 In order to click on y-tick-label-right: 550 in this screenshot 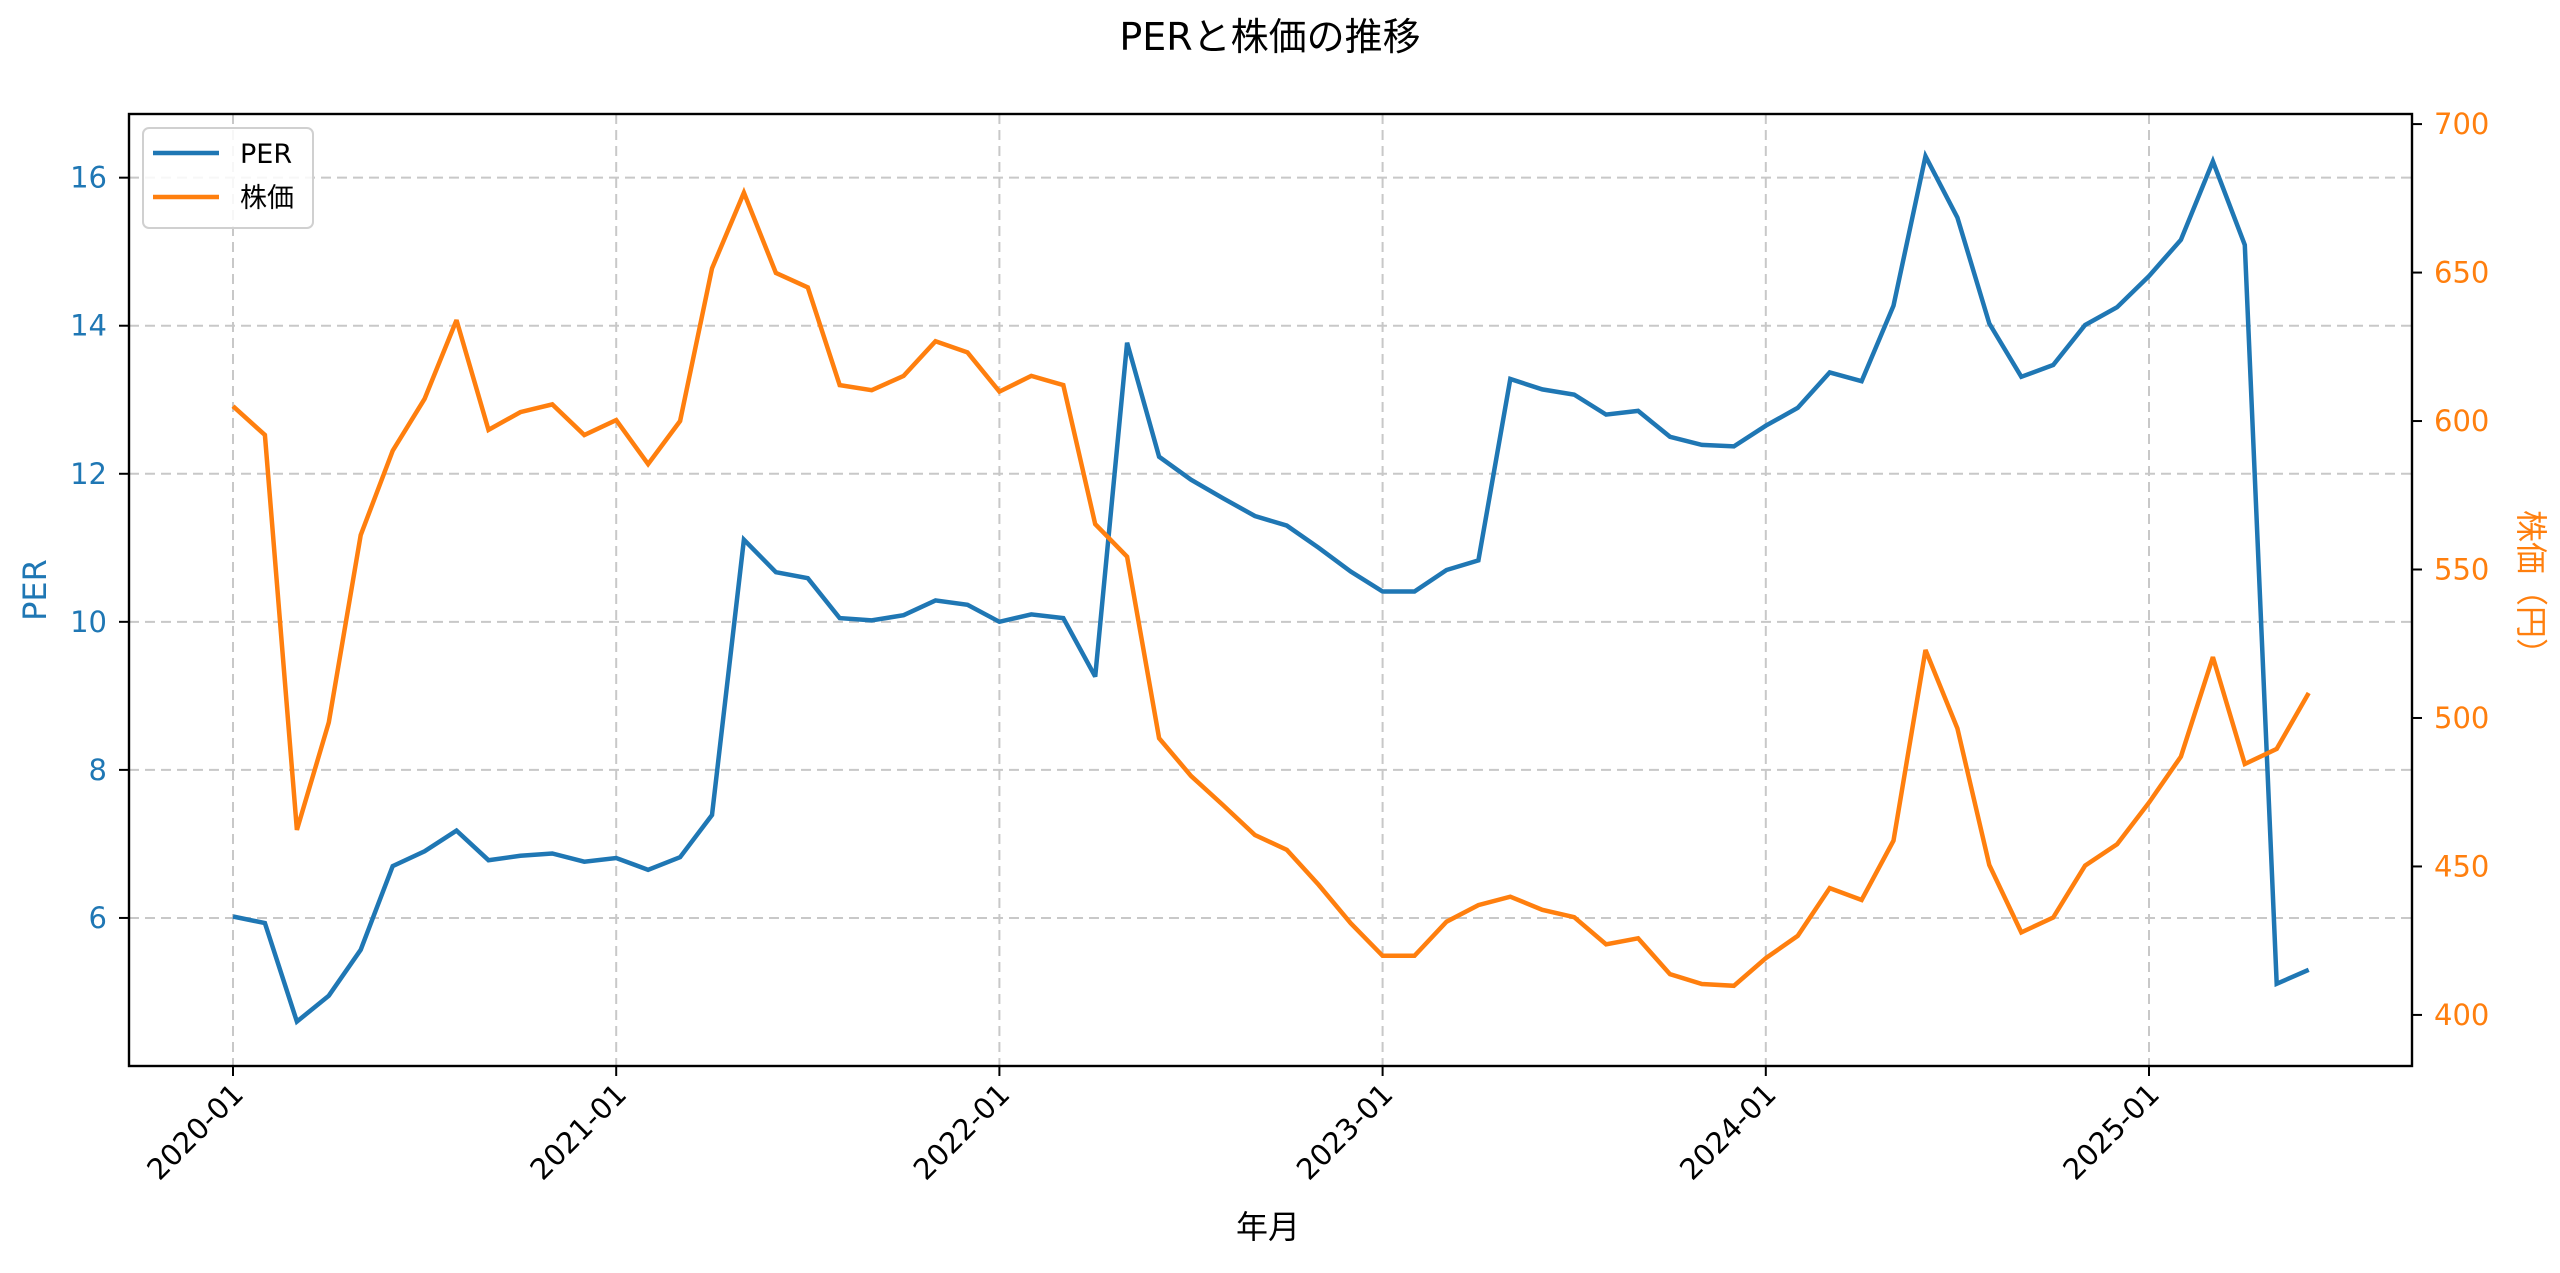, I will do `click(2461, 570)`.